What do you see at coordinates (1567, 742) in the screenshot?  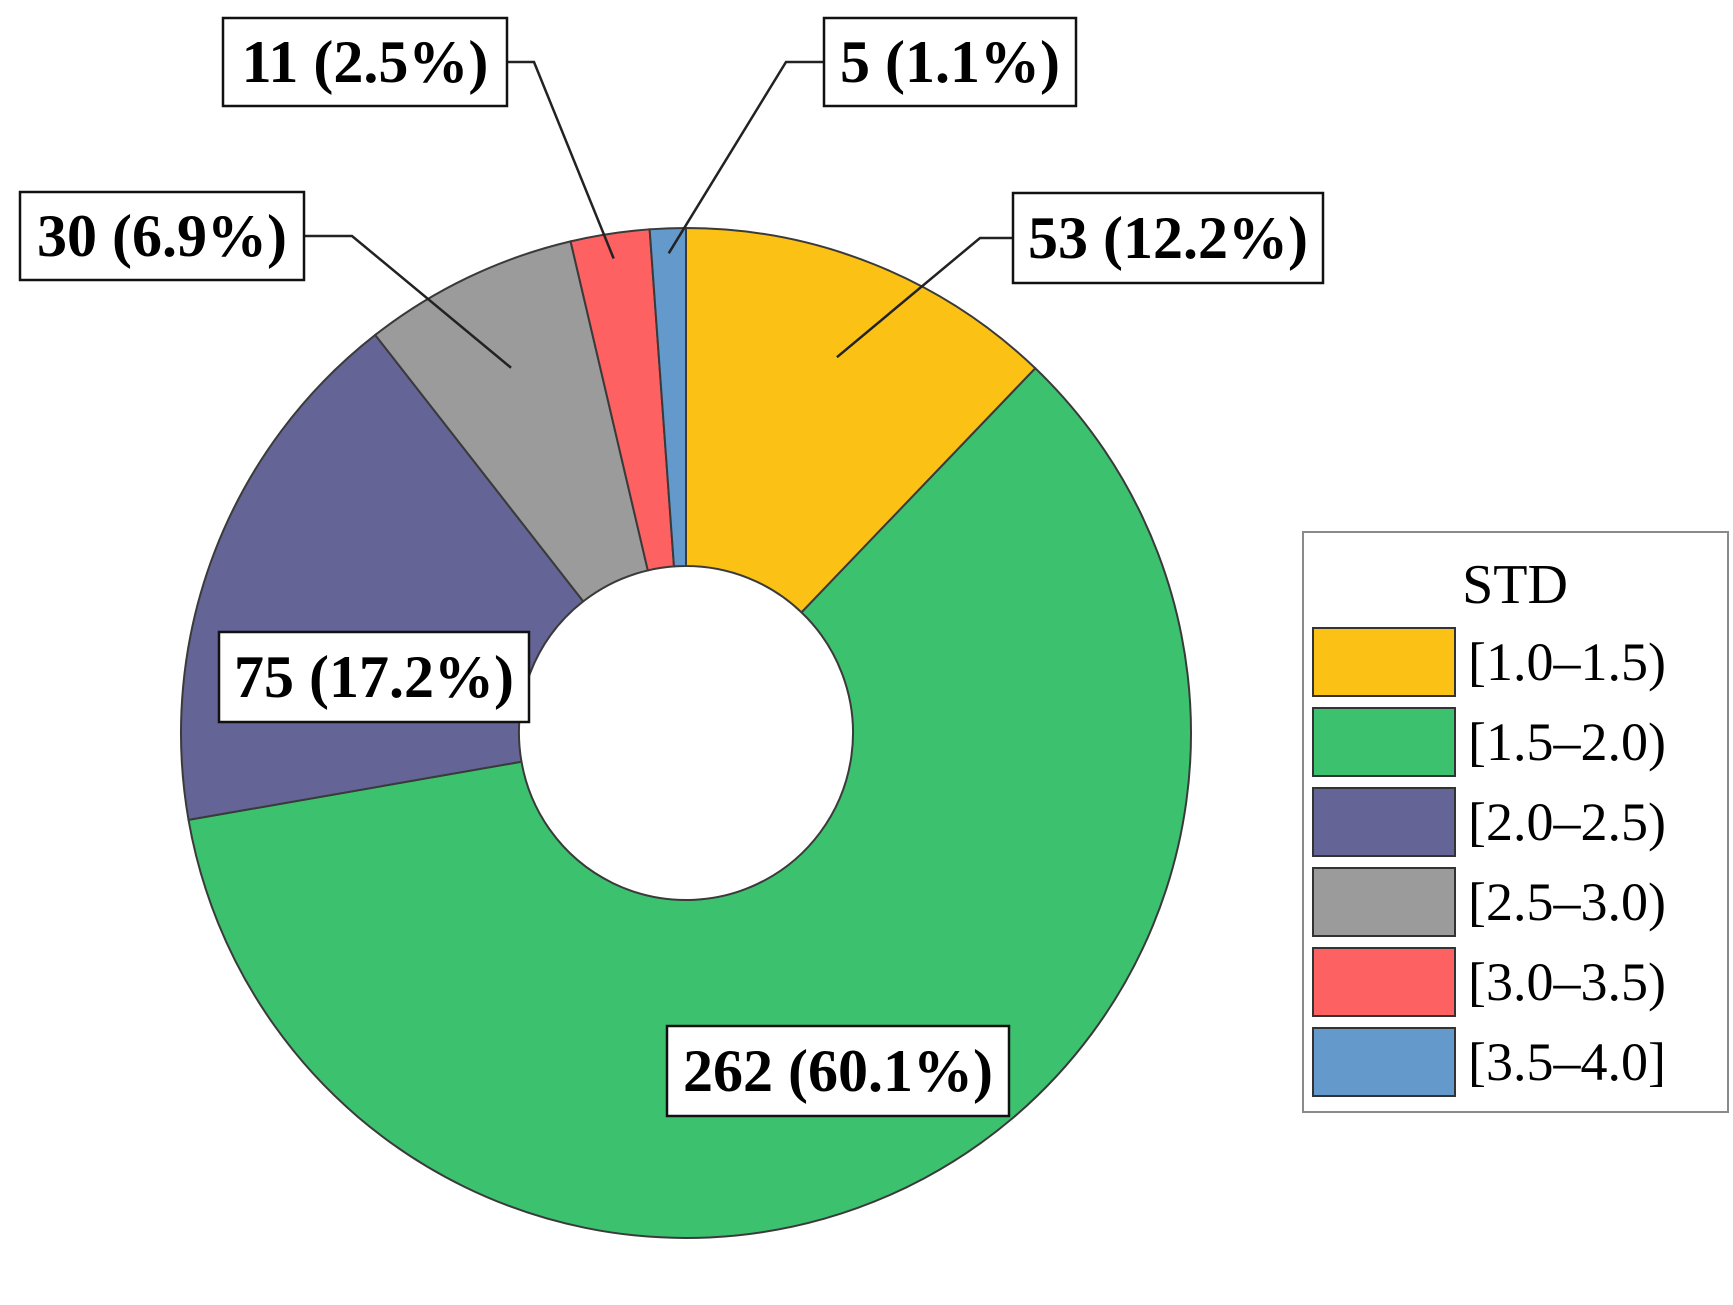 I see `legend-label: [1.5–2.0)` at bounding box center [1567, 742].